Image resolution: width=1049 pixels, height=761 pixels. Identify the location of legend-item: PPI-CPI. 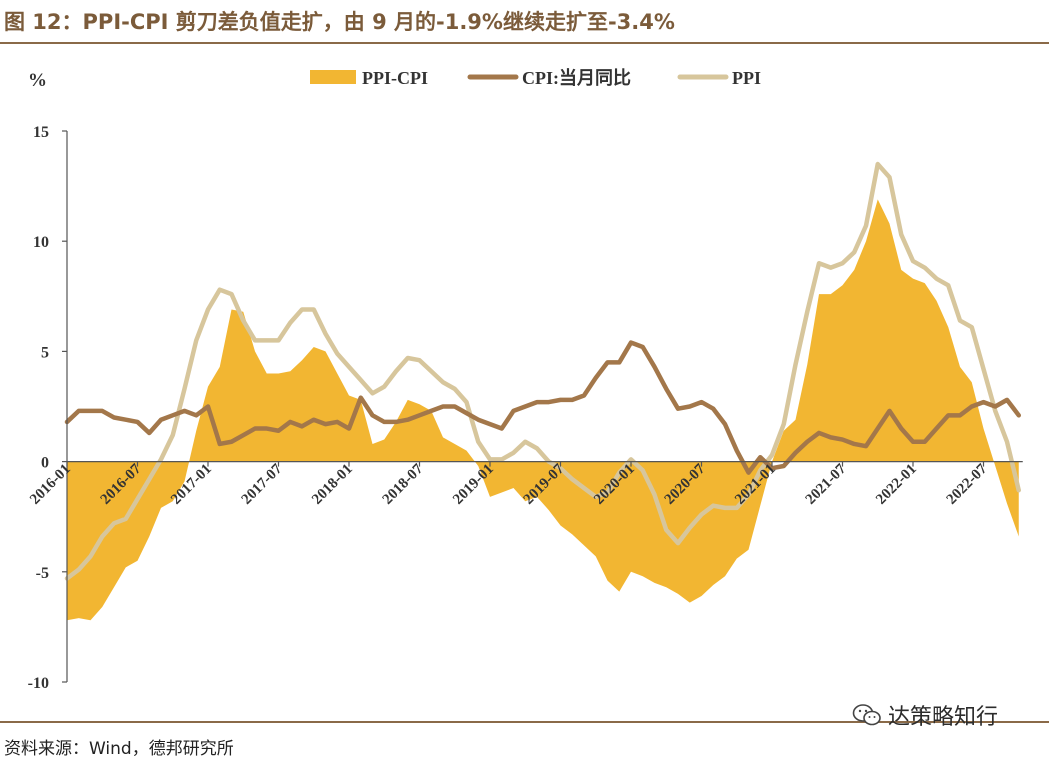
(369, 78).